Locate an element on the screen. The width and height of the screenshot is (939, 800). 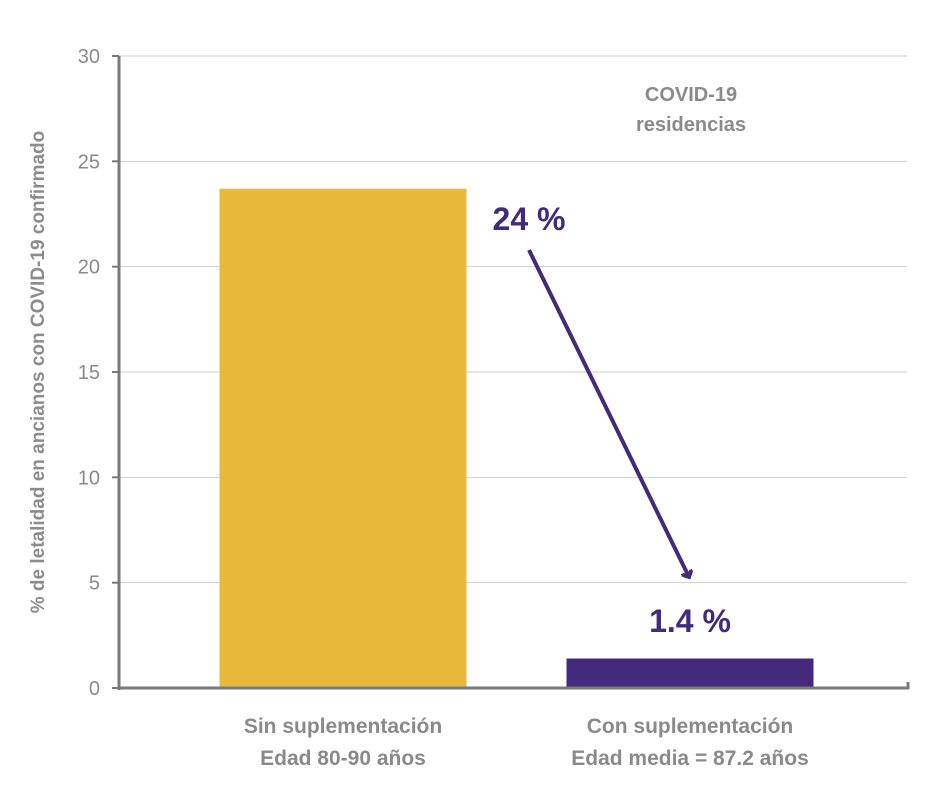
annotation-line-1: COVID-19 is located at coordinates (691, 95).